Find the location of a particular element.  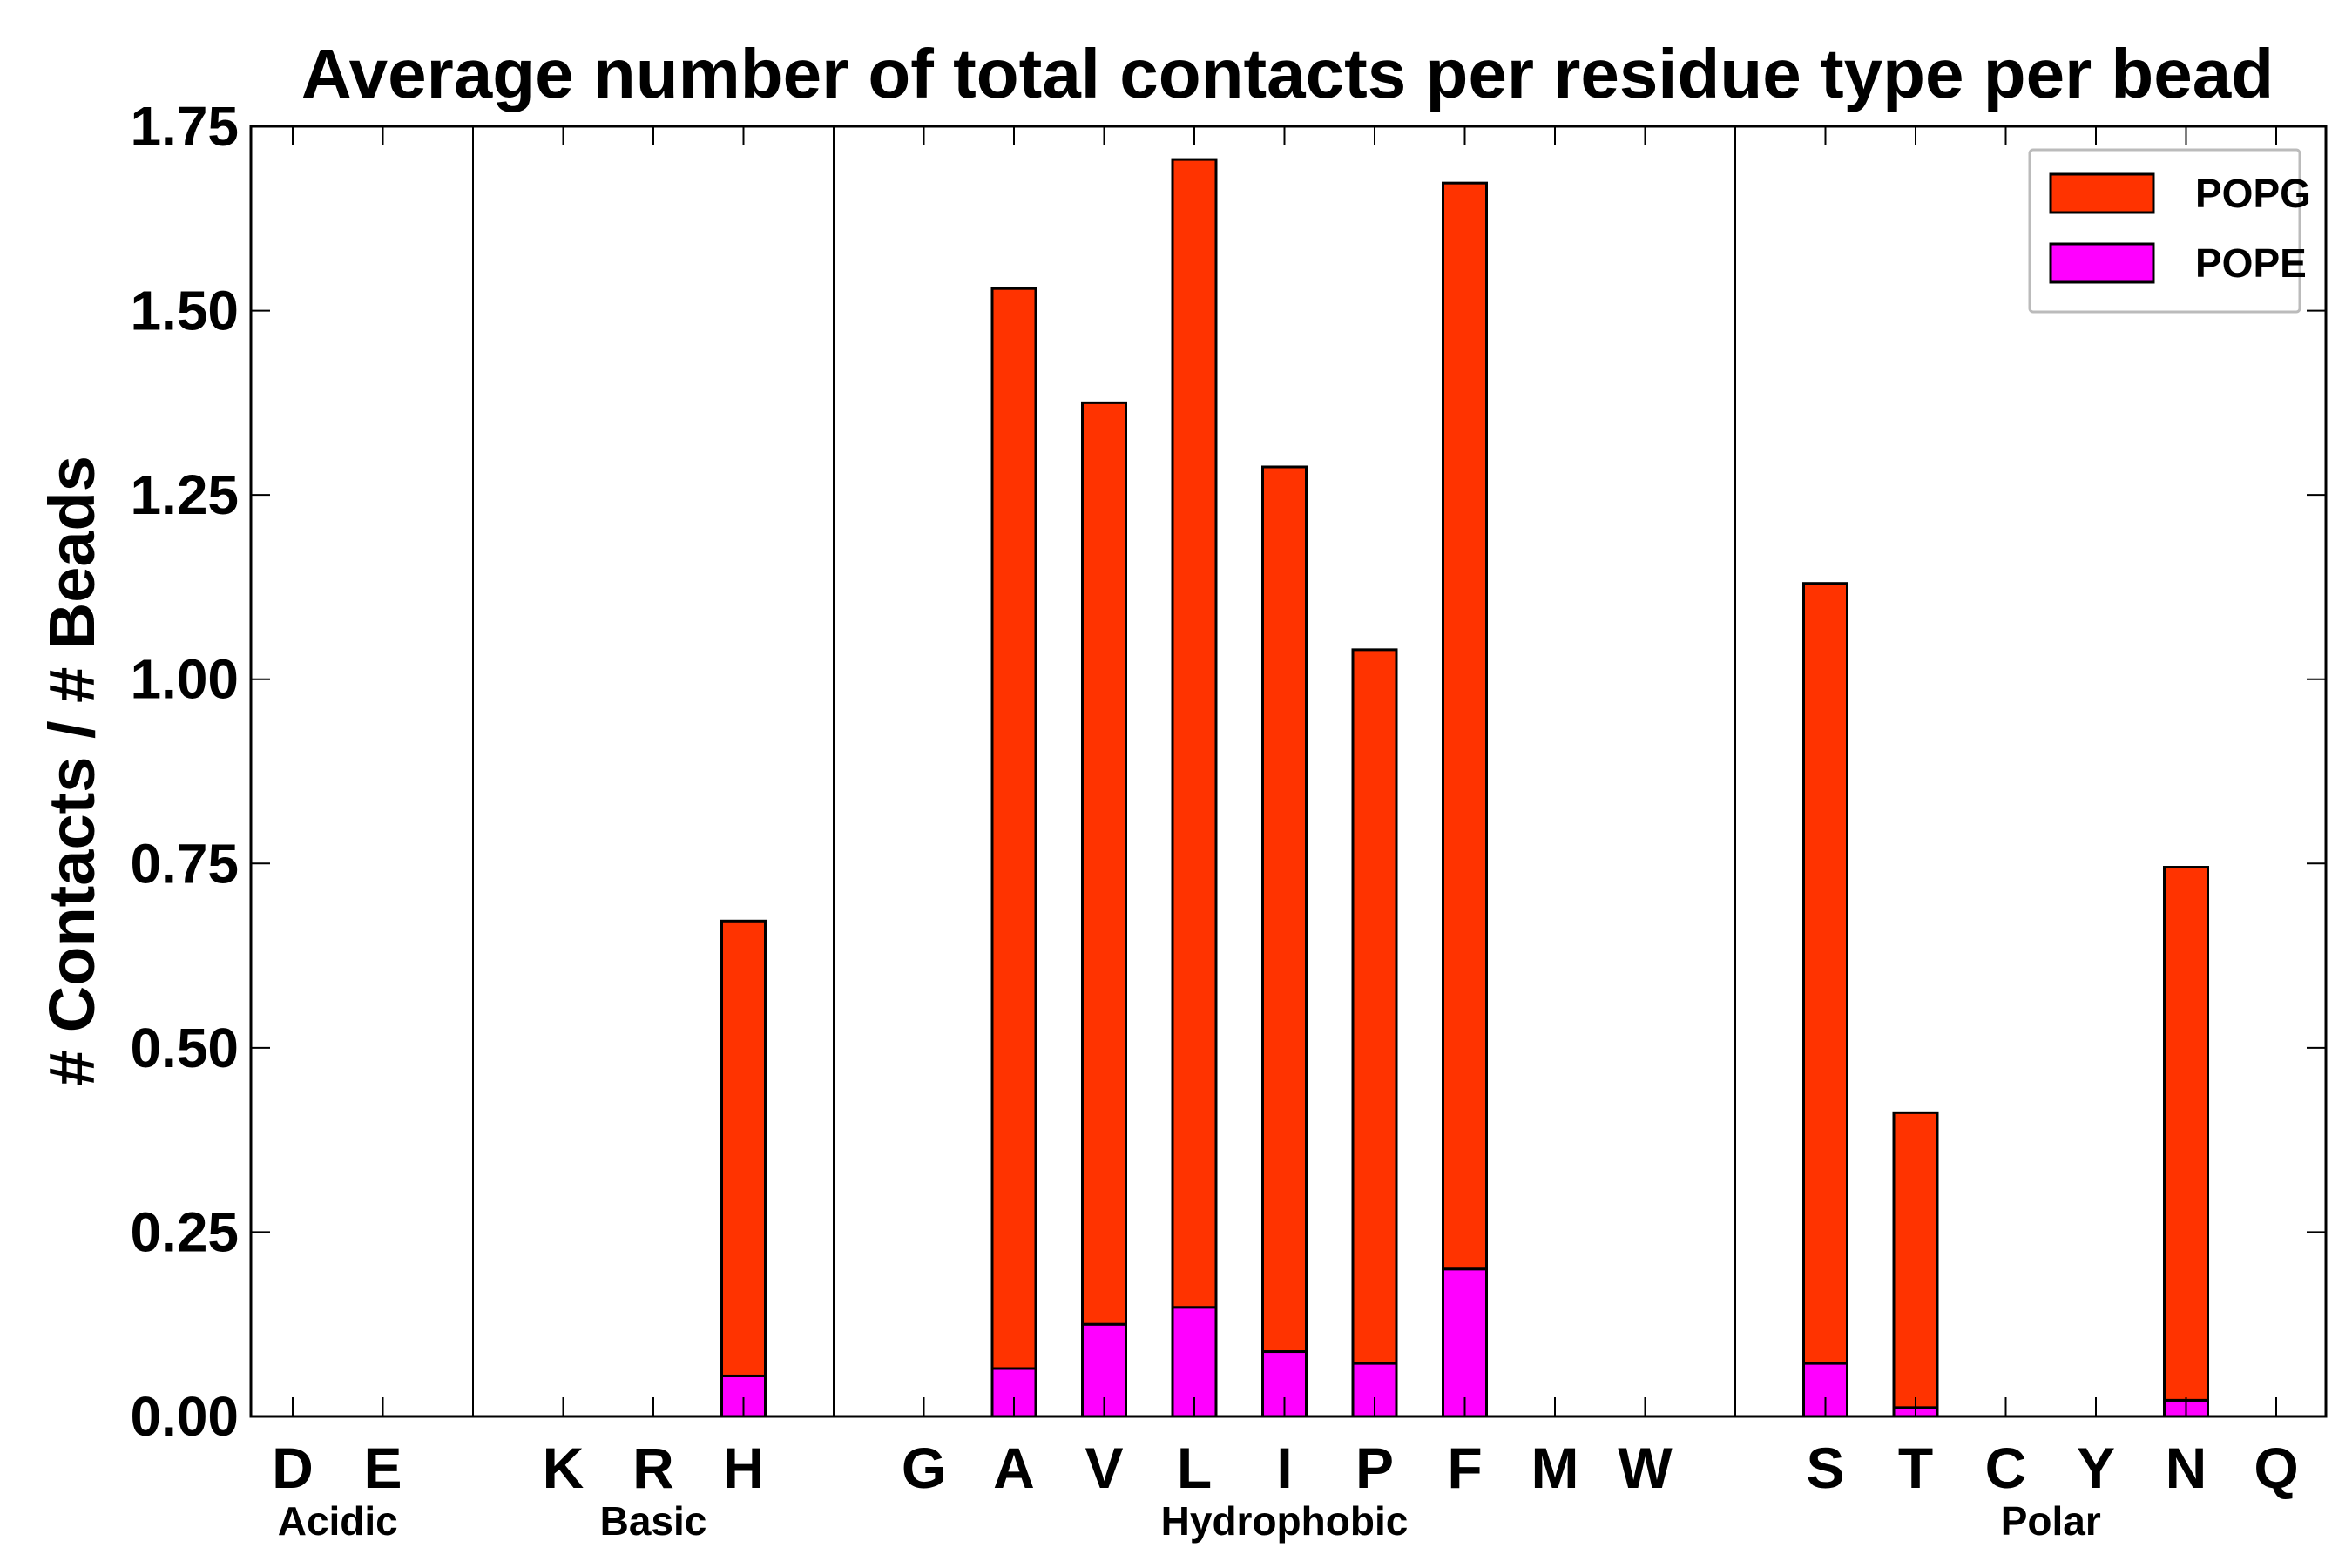

x-tick-label-D: D is located at coordinates (293, 1468).